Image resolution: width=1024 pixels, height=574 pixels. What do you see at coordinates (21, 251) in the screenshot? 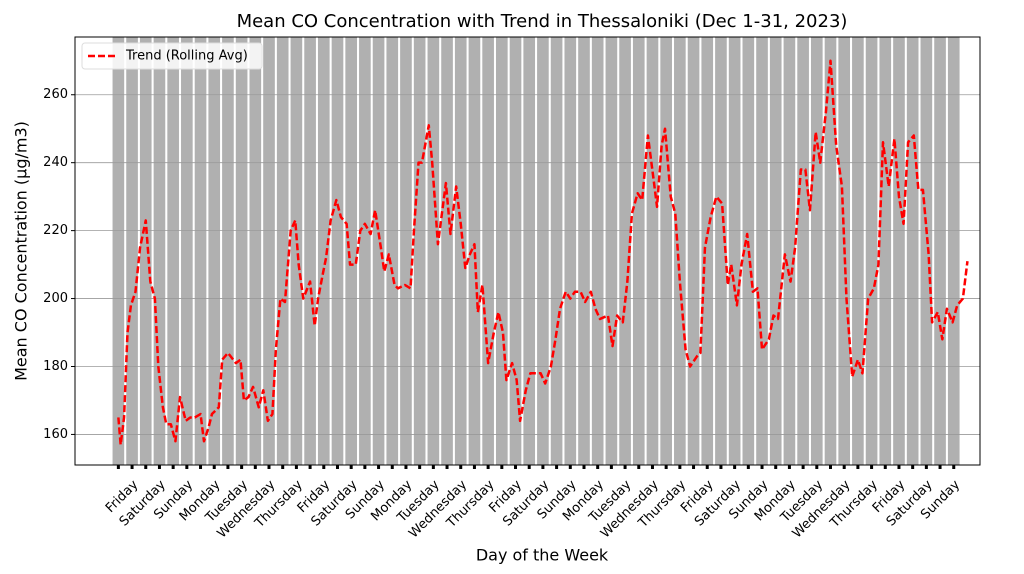
I see `y-axis-label: Mean CO Concentration (µg/m3)` at bounding box center [21, 251].